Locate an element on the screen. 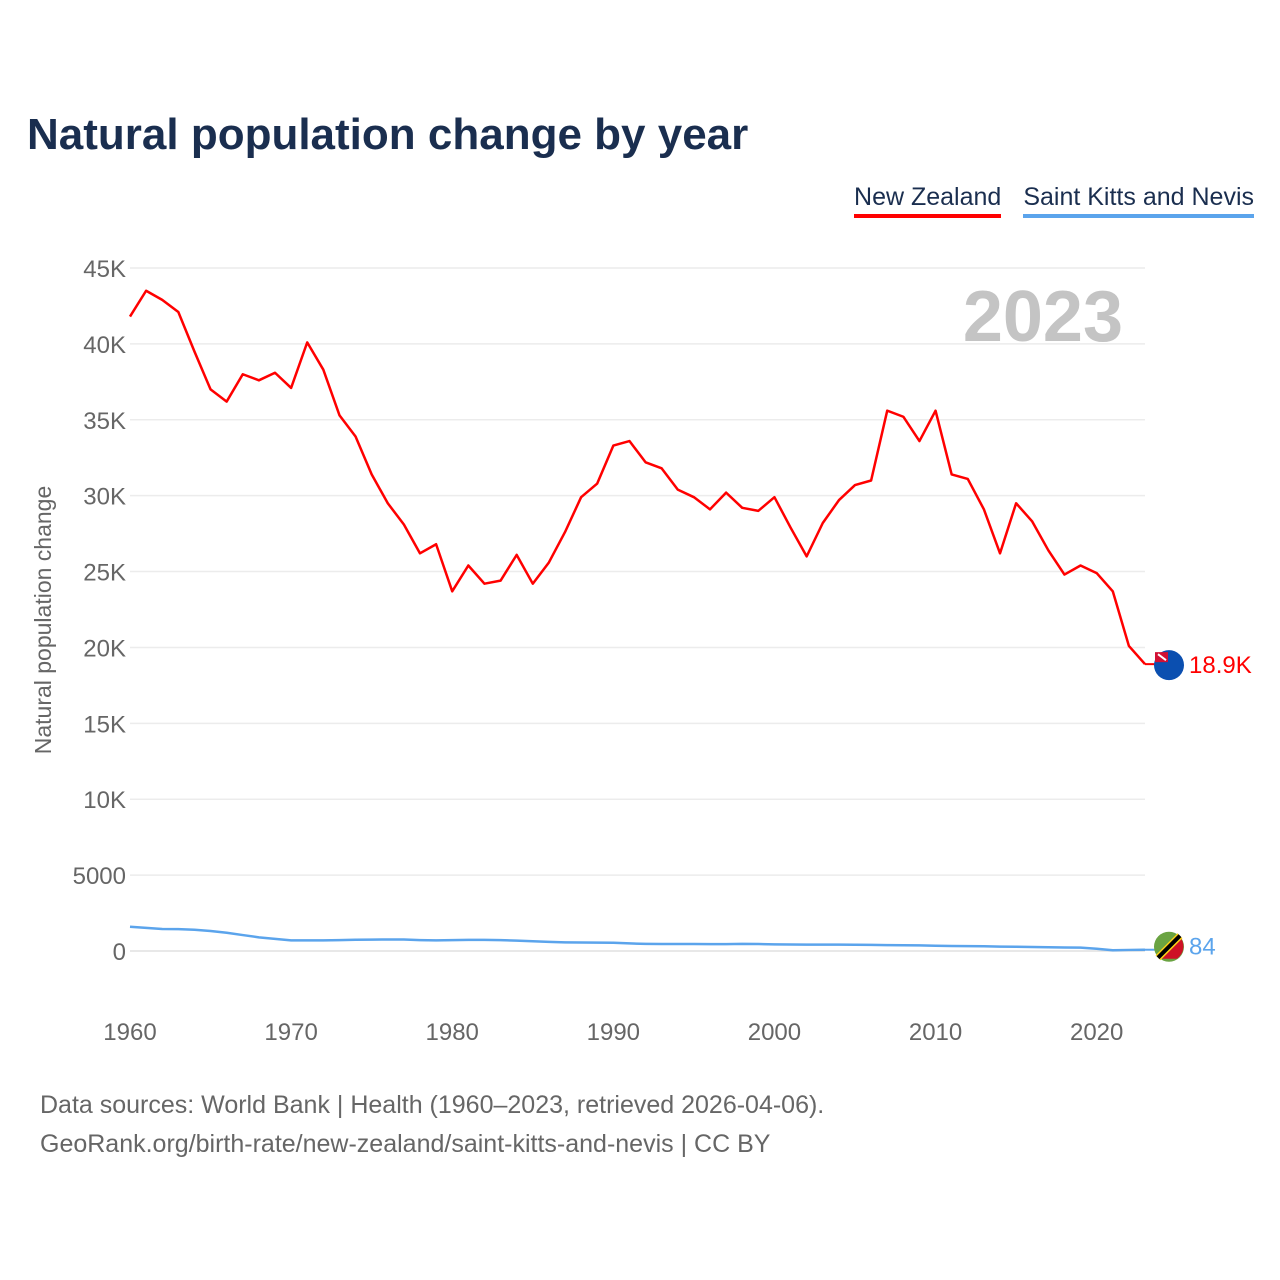 The image size is (1280, 1280). end-value-label: 84 is located at coordinates (1202, 947).